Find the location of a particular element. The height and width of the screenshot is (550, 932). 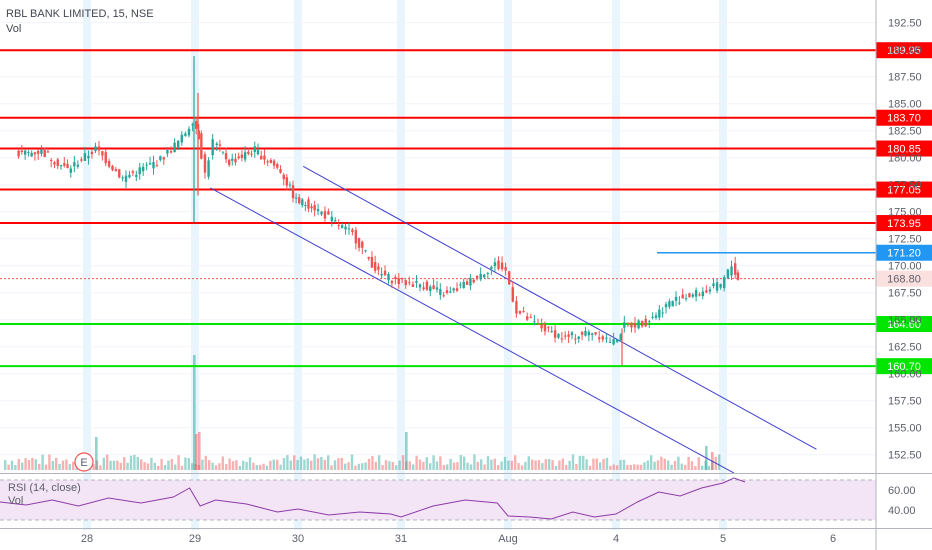

rsi-title: RSI (14, close) is located at coordinates (44, 488).